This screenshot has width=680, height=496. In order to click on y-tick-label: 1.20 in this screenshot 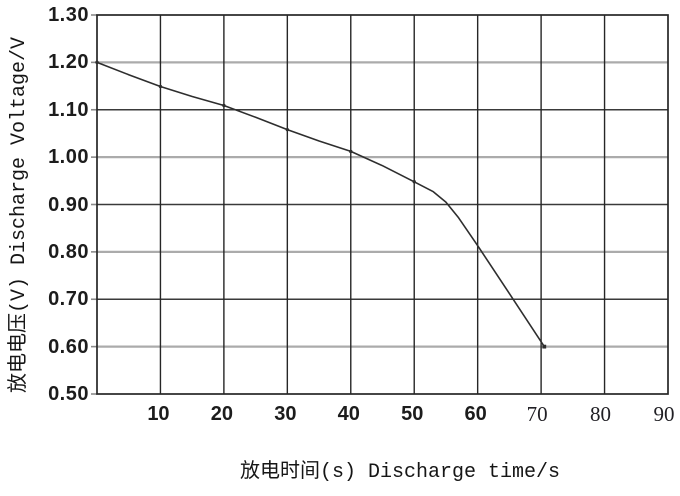, I will do `click(68, 62)`.